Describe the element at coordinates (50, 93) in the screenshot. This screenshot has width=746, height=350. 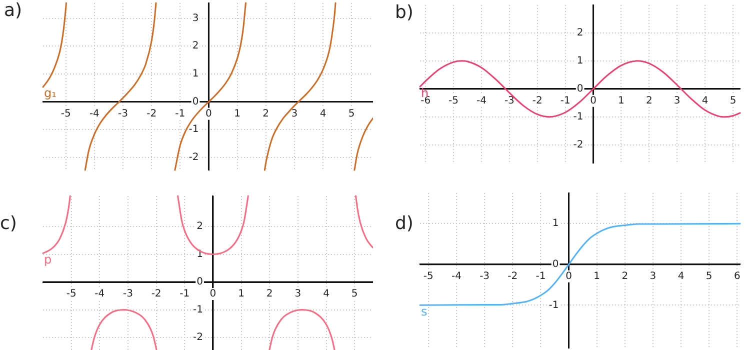
I see `series-label: g₁` at that location.